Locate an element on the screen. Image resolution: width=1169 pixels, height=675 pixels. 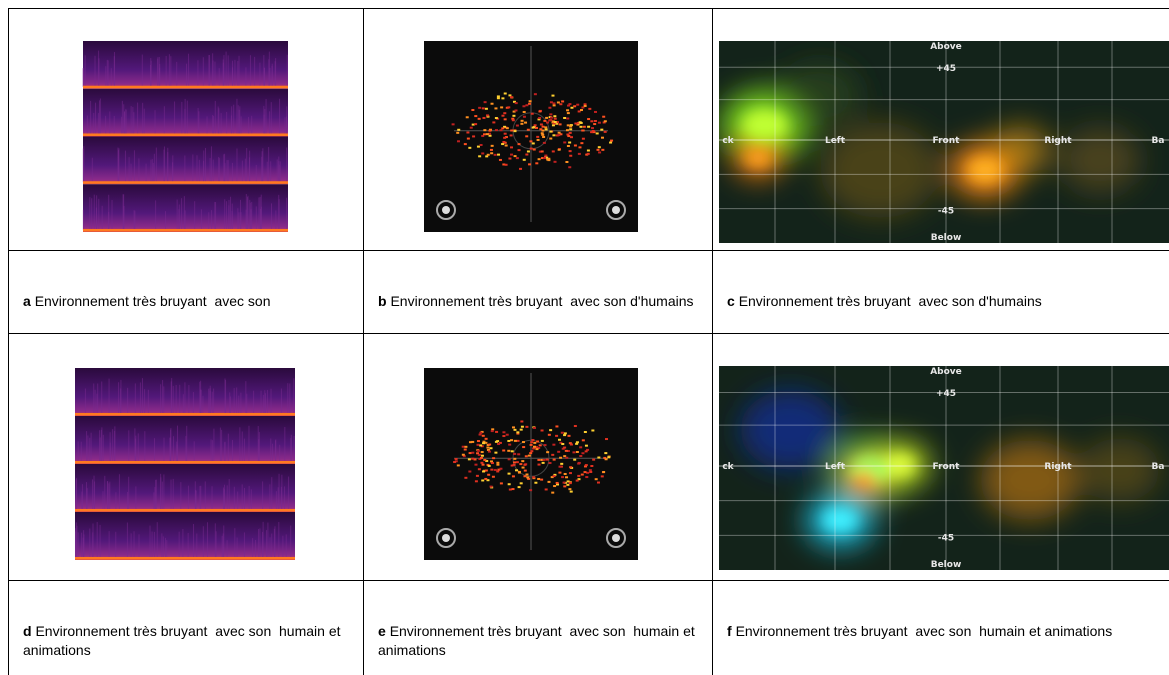
spectrogram-line is located at coordinates (185, 414).